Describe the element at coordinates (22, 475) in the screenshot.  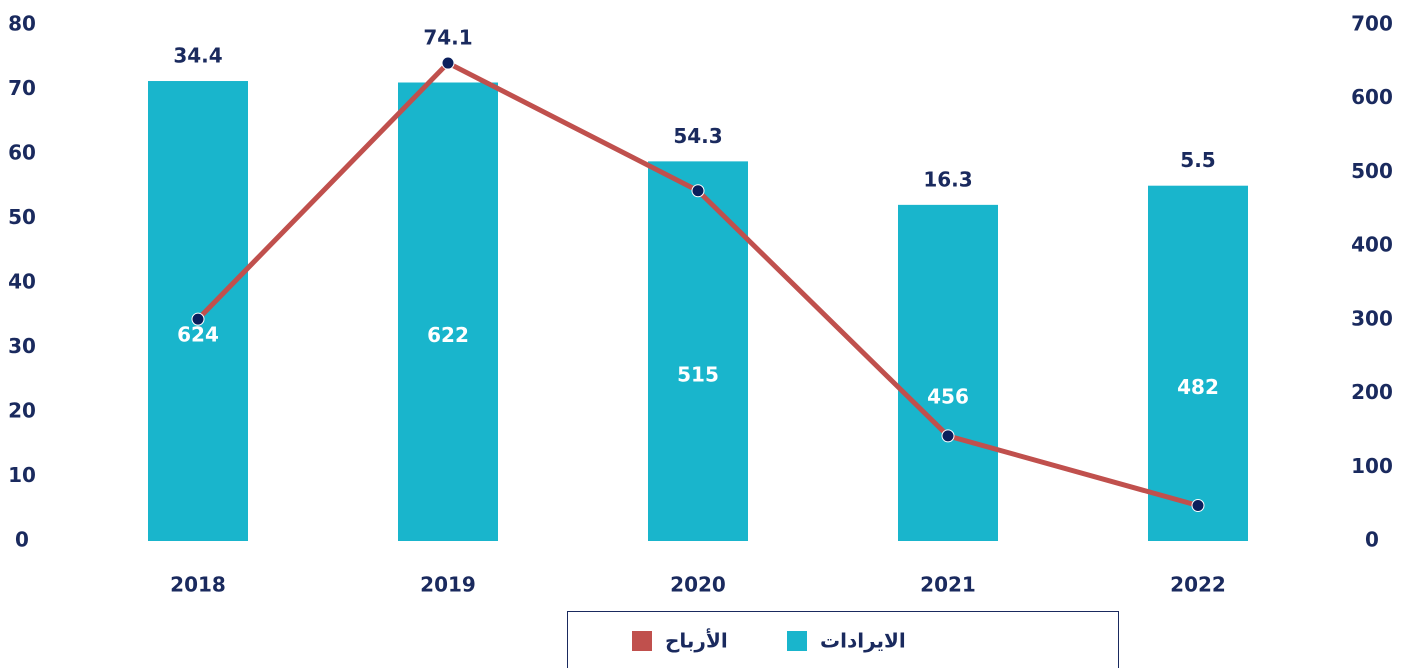
I see `y-tick-label: 10` at that location.